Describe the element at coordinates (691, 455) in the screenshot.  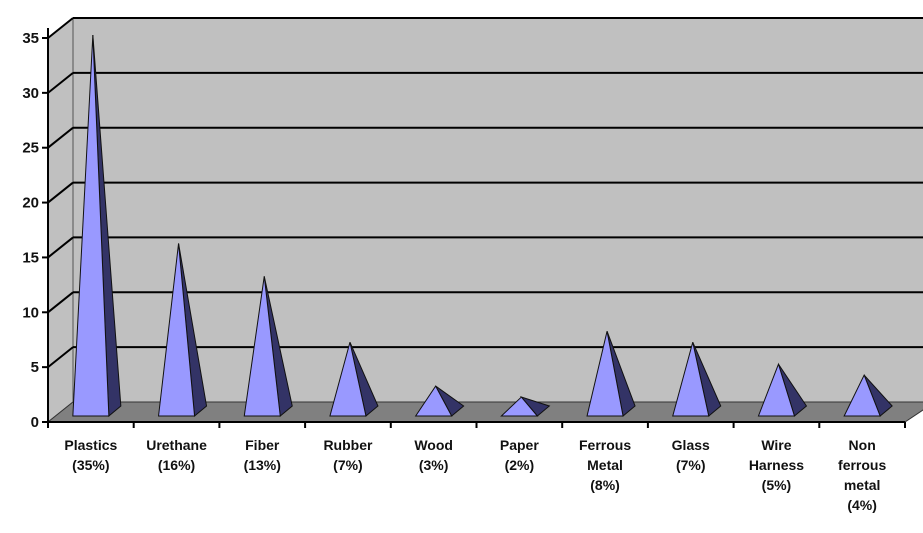
I see `x-category-label: Glass (7%)` at that location.